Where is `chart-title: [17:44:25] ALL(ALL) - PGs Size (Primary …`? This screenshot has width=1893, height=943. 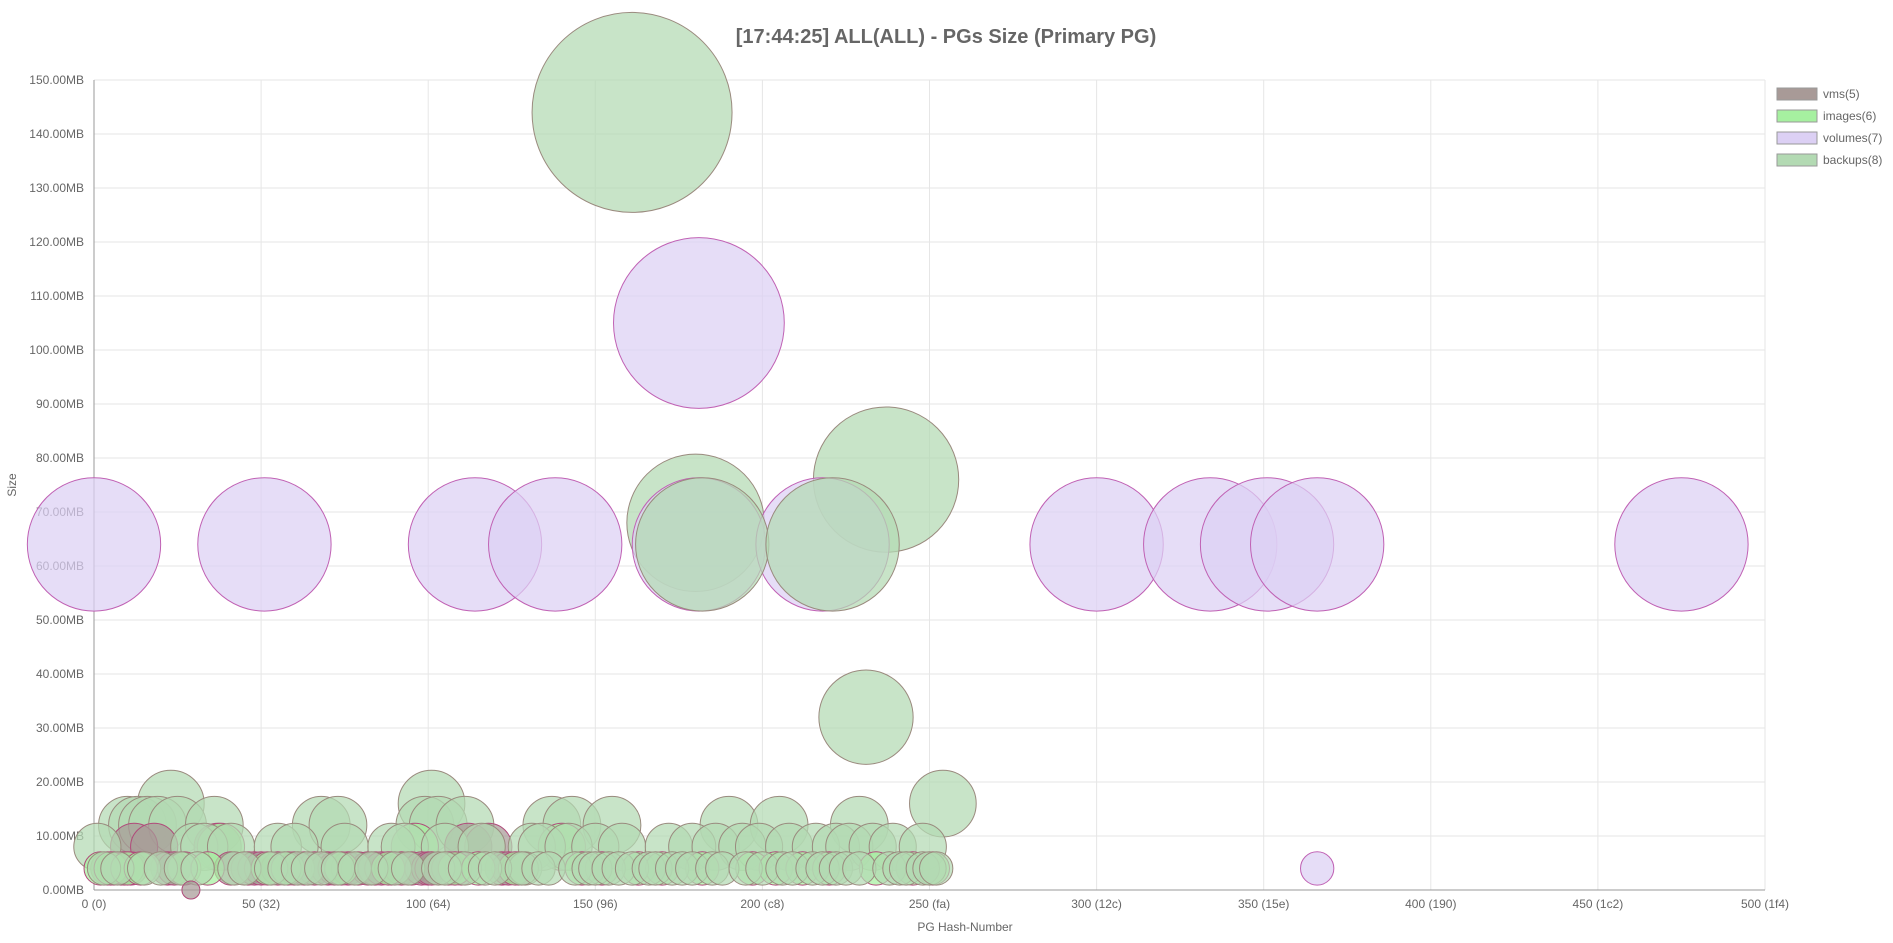 chart-title: [17:44:25] ALL(ALL) - PGs Size (Primary … is located at coordinates (946, 37).